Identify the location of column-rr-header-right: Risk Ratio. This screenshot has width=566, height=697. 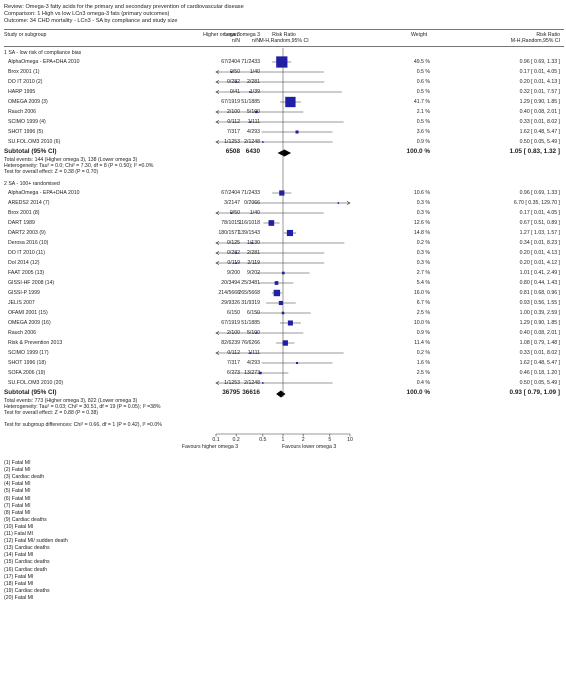
(548, 35).